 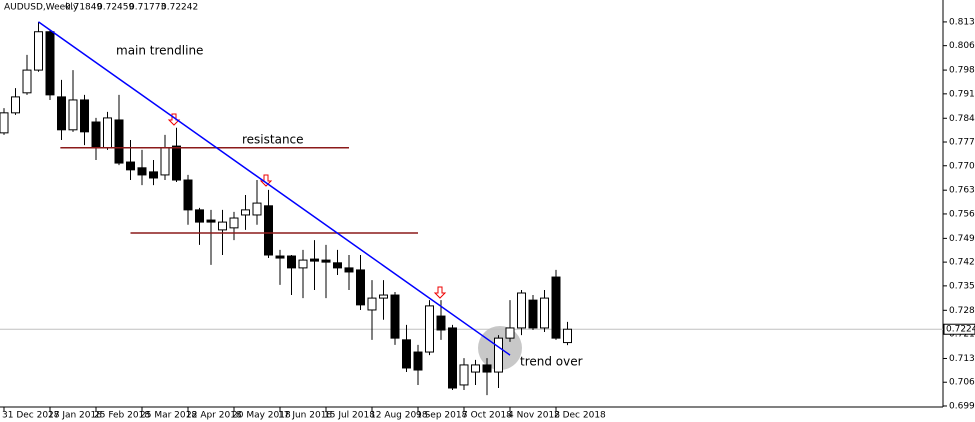 What do you see at coordinates (349, 416) in the screenshot?
I see `x-tick-label: 15 Jul 2018` at bounding box center [349, 416].